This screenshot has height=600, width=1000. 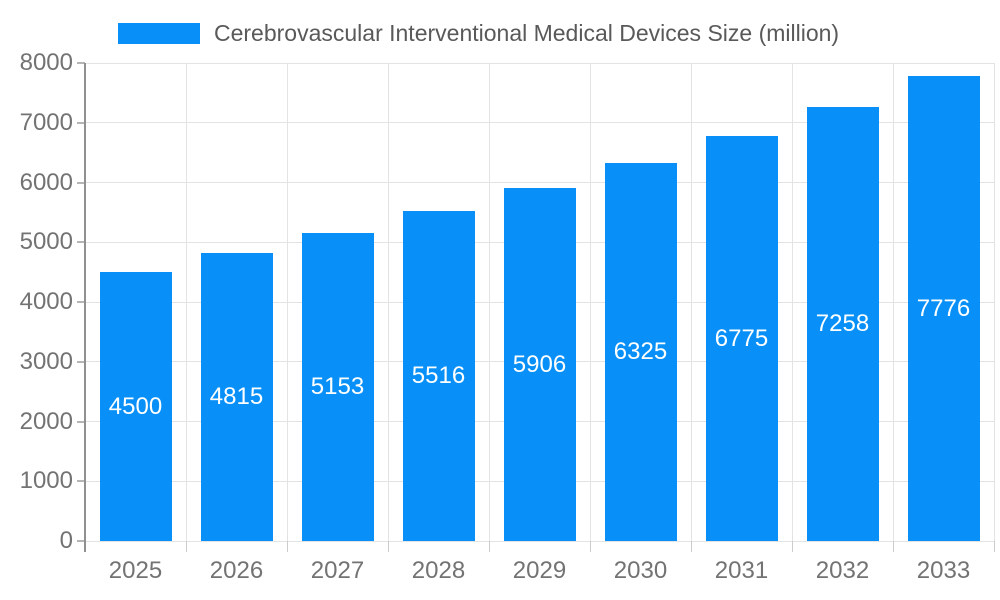 What do you see at coordinates (842, 570) in the screenshot?
I see `x-tick-label: 2032` at bounding box center [842, 570].